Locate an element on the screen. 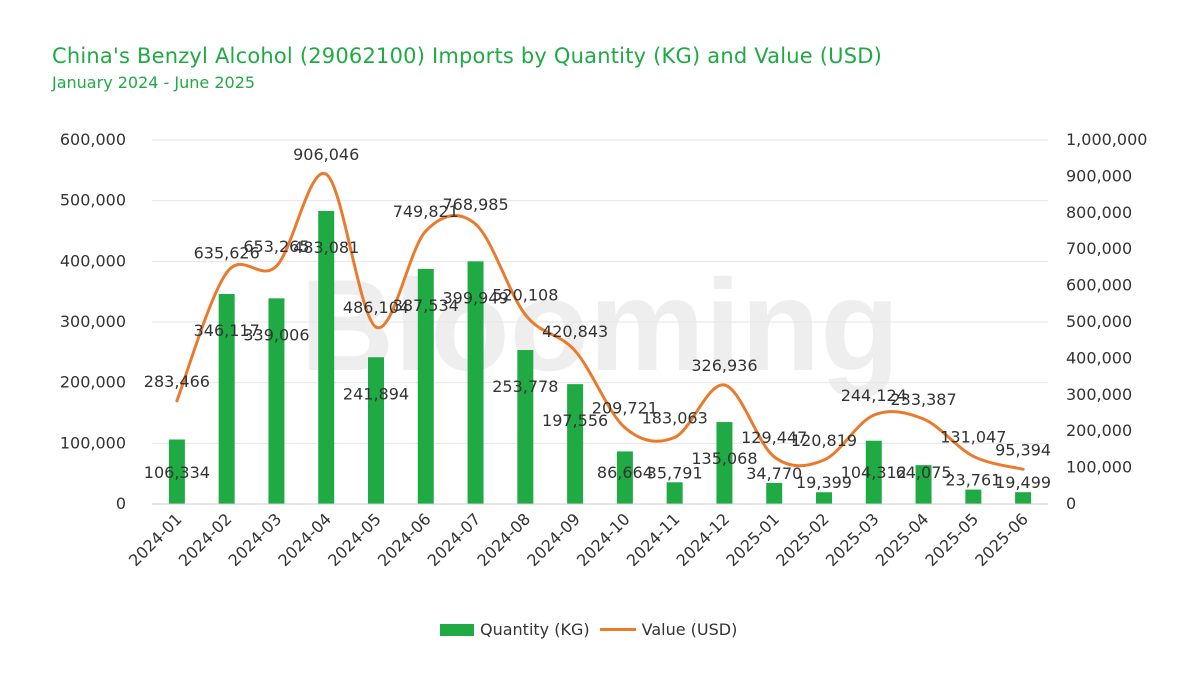  y-right-tick-label: 200,000 is located at coordinates (1099, 430).